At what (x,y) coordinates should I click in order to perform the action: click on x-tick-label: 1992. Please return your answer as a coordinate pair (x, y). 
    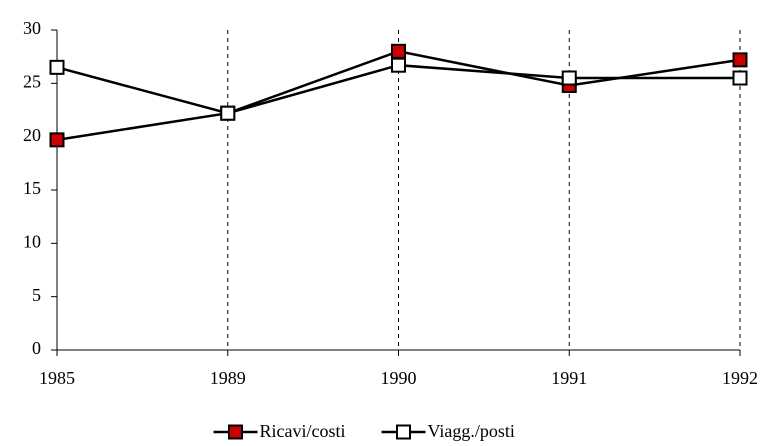
    Looking at the image, I should click on (740, 378).